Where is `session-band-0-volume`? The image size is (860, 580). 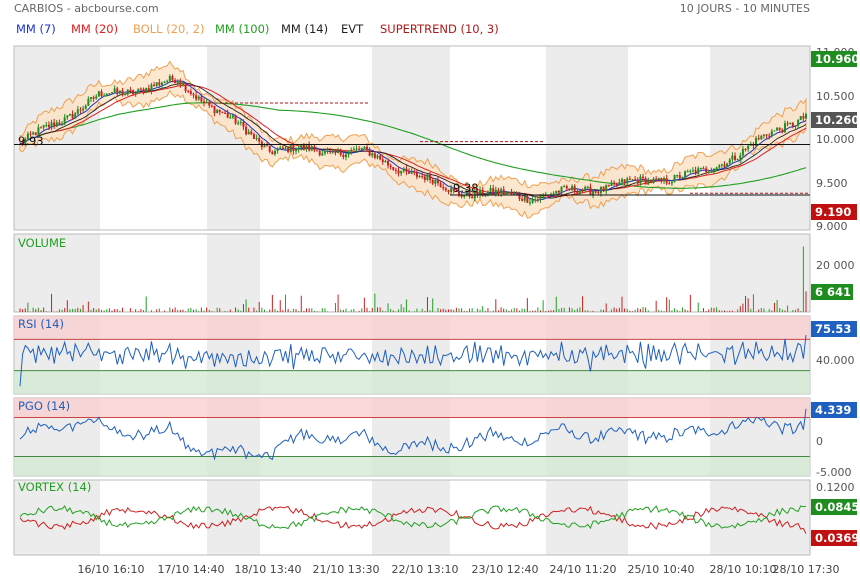
session-band-0-volume is located at coordinates (57, 273).